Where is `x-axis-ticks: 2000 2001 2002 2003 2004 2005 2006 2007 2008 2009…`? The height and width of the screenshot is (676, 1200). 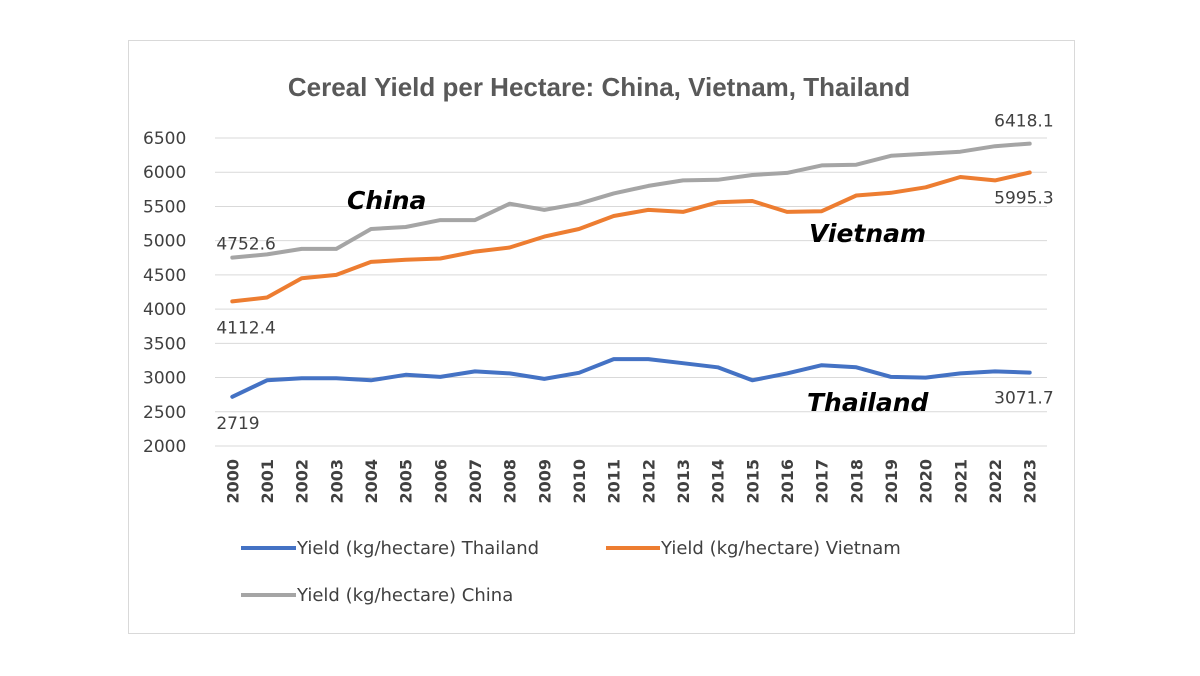 x-axis-ticks: 2000 2001 2002 2003 2004 2005 2006 2007 2008 2009… is located at coordinates (631, 481).